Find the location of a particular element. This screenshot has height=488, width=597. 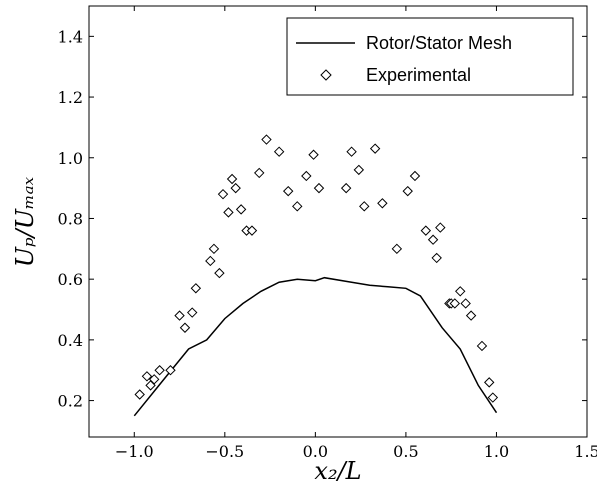

x-tick-label: −1.0 is located at coordinates (134, 451).